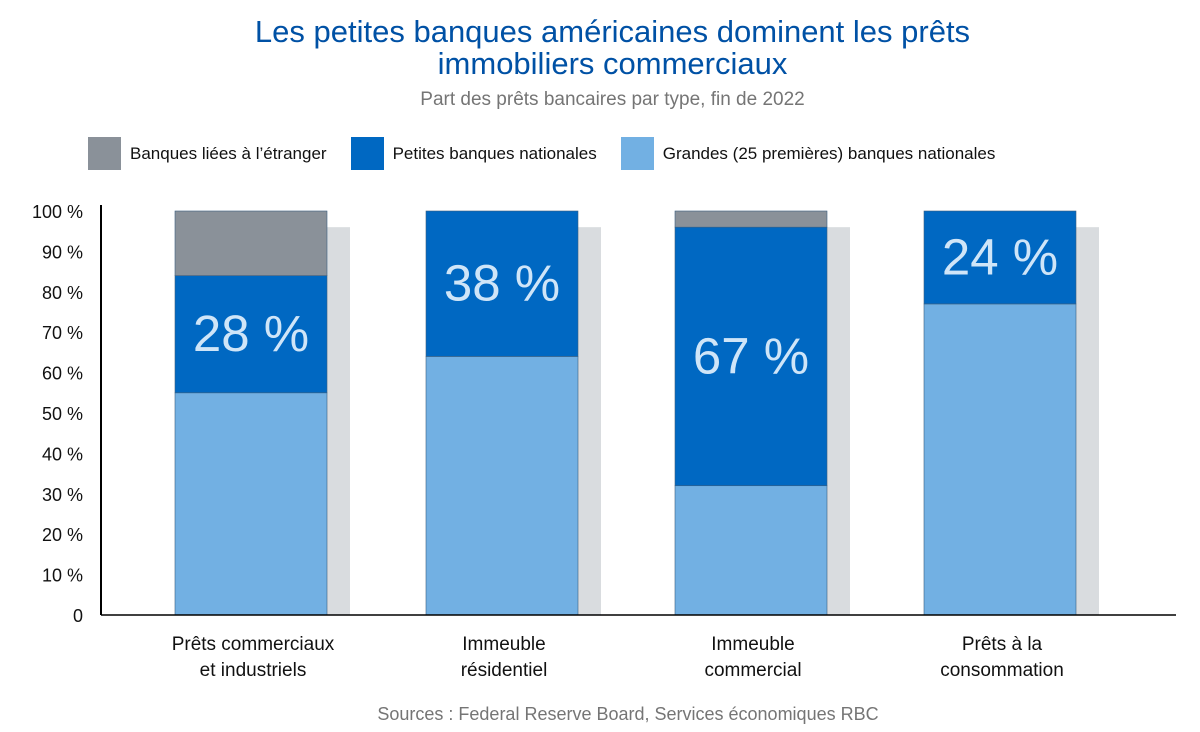 This screenshot has height=732, width=1200. Describe the element at coordinates (228, 153) in the screenshot. I see `legend-label: Banques liées à l’étranger` at that location.